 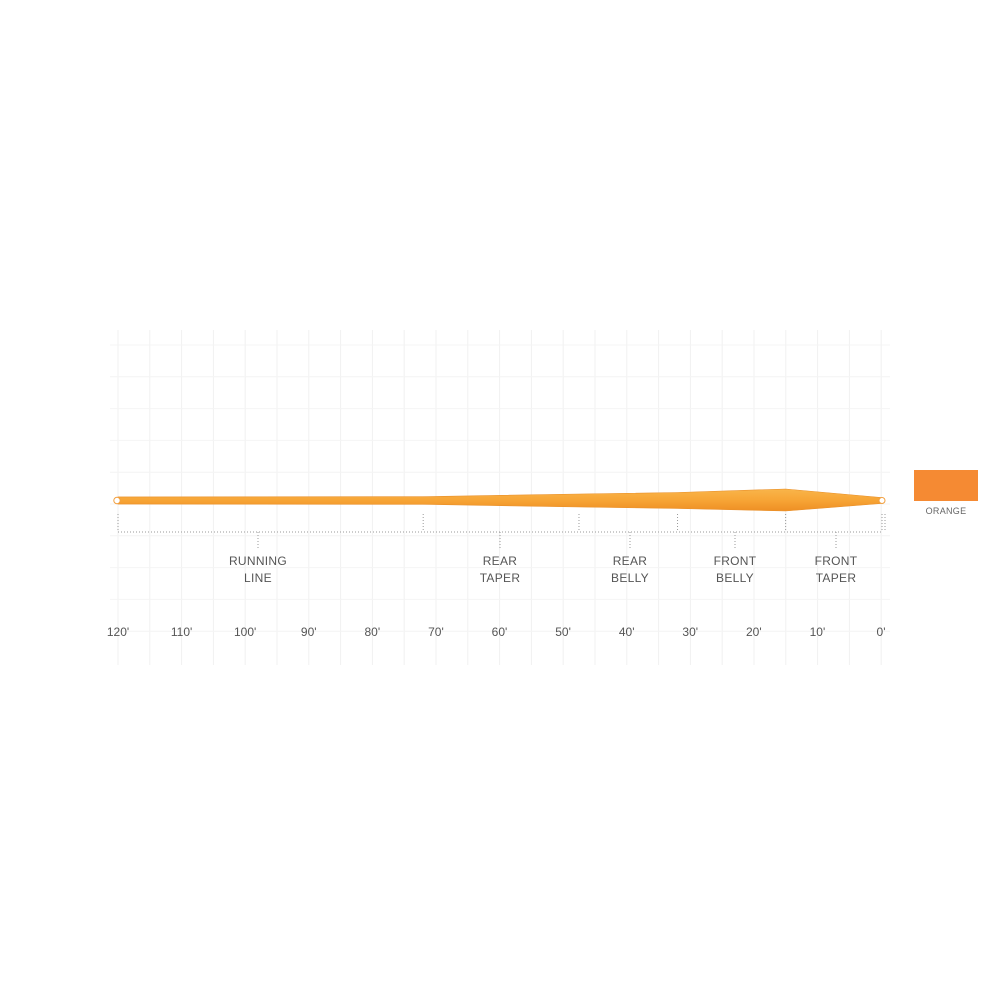 What do you see at coordinates (754, 632) in the screenshot?
I see `axis-tick-label: 20'` at bounding box center [754, 632].